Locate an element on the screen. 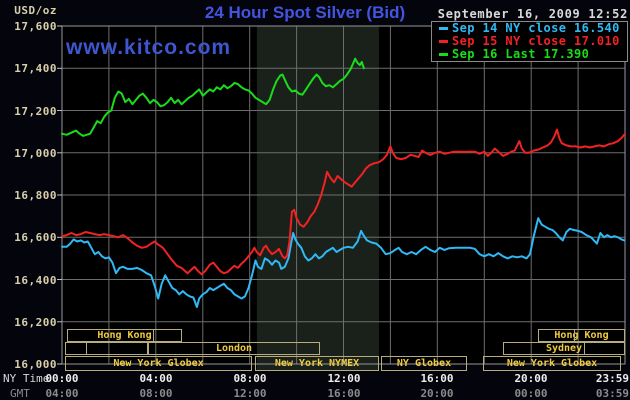 The image size is (630, 400). gmt-axis-label: GMT is located at coordinates (20, 393).